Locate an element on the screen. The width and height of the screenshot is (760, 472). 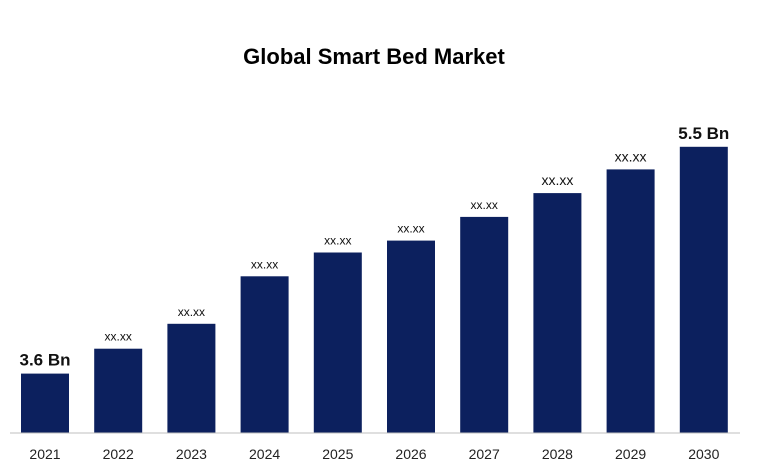
data-label-2030: 5.5 Bn is located at coordinates (703, 133).